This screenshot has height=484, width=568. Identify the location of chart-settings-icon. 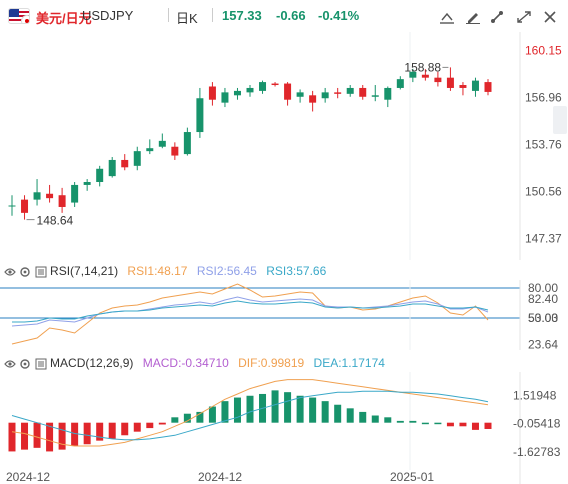
(447, 17).